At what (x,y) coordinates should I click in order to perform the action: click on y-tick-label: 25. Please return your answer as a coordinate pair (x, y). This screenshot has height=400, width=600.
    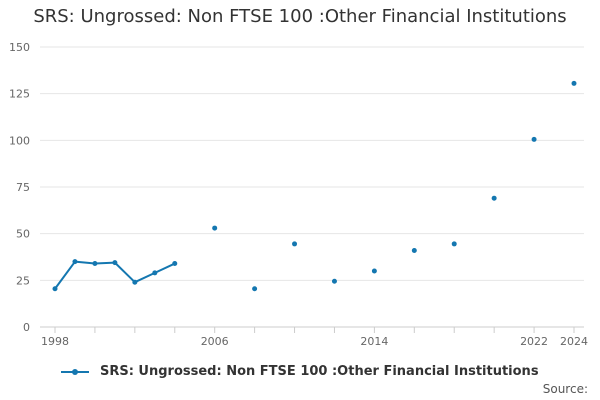
    Looking at the image, I should click on (23, 280).